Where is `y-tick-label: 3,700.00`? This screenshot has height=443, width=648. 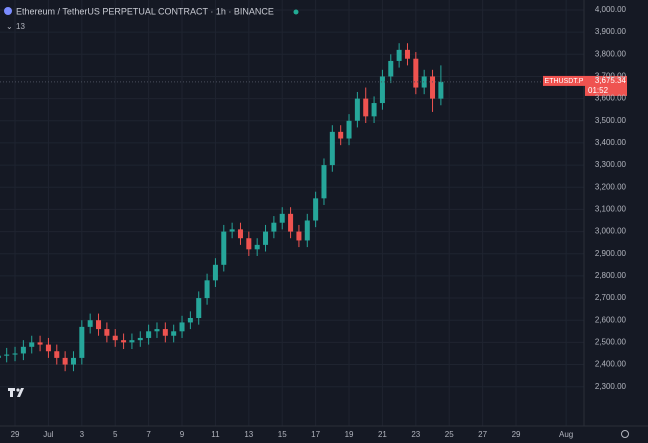 y-tick-label: 3,700.00 is located at coordinates (611, 76).